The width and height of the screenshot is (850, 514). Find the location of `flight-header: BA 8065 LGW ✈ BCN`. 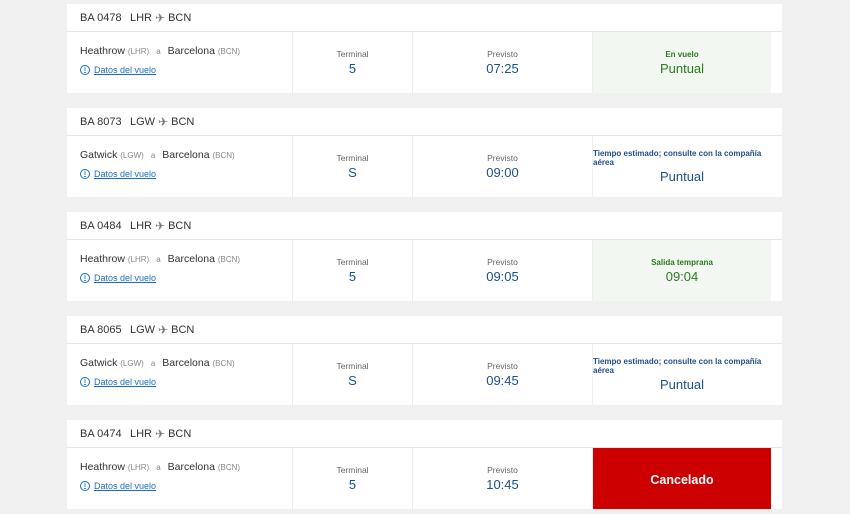

flight-header: BA 8065 LGW ✈ BCN is located at coordinates (424, 330).